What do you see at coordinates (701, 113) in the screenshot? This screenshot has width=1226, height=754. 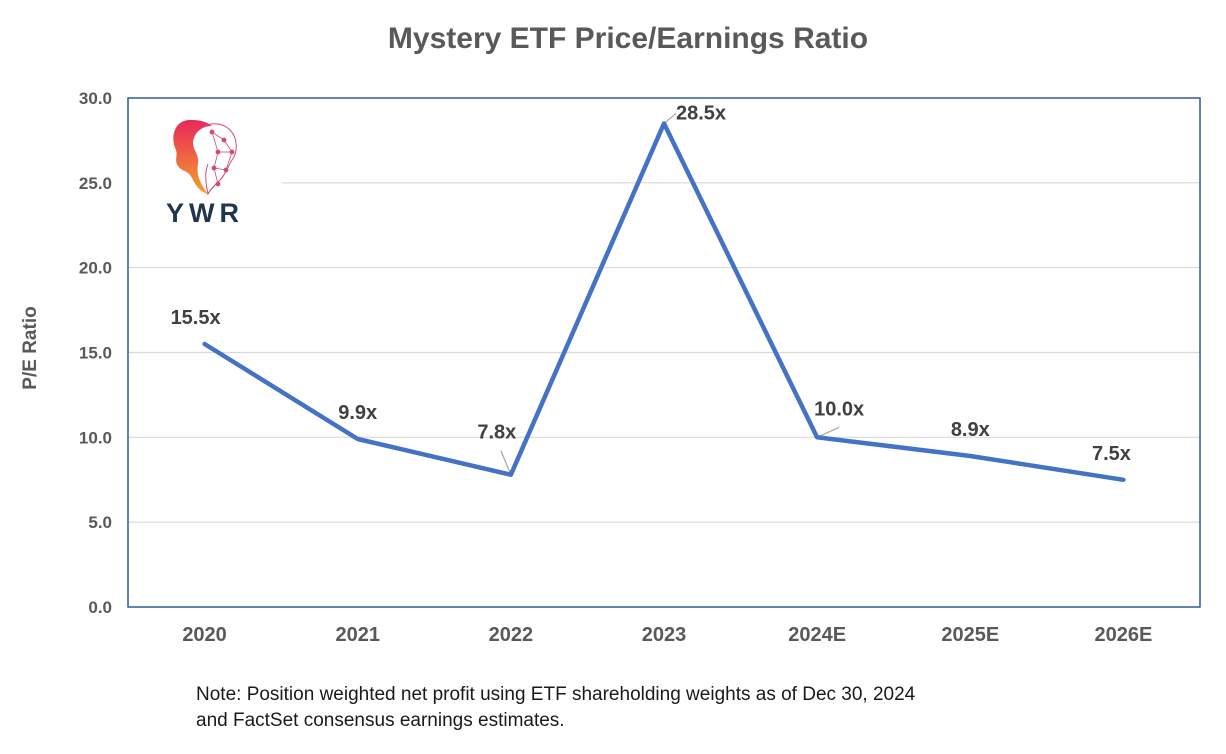 I see `data-label: 28.5x` at bounding box center [701, 113].